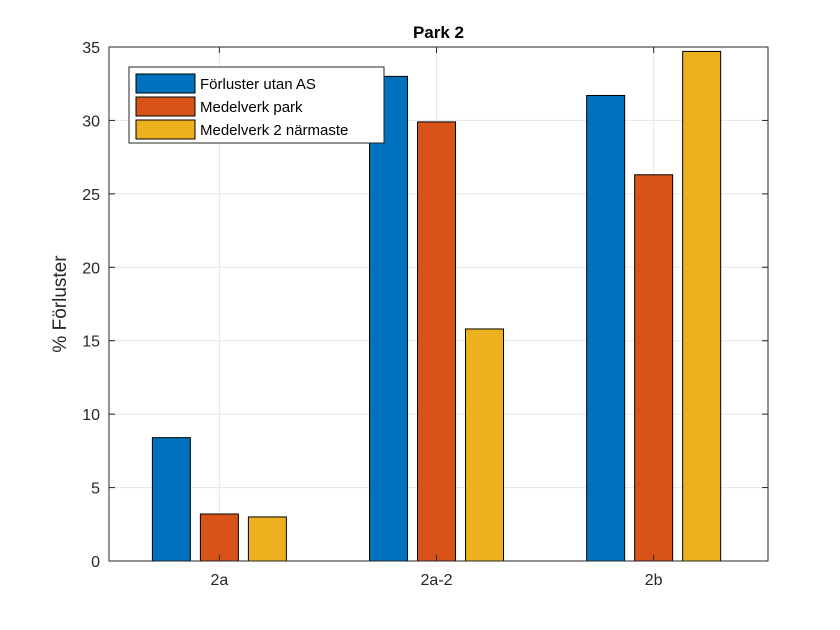 This screenshot has height=630, width=840. What do you see at coordinates (219, 580) in the screenshot?
I see `x-tick-label: 2a` at bounding box center [219, 580].